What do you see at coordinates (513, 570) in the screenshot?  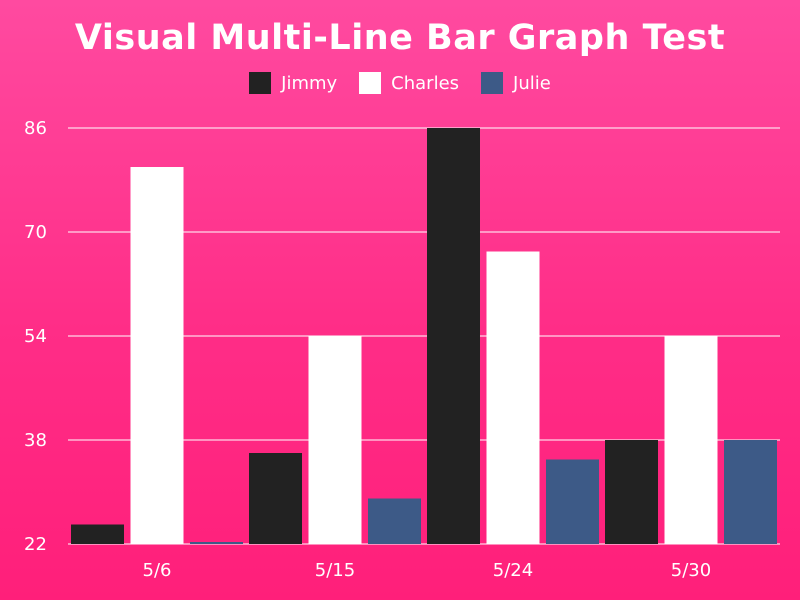 I see `x-tick-label: 5/24` at bounding box center [513, 570].